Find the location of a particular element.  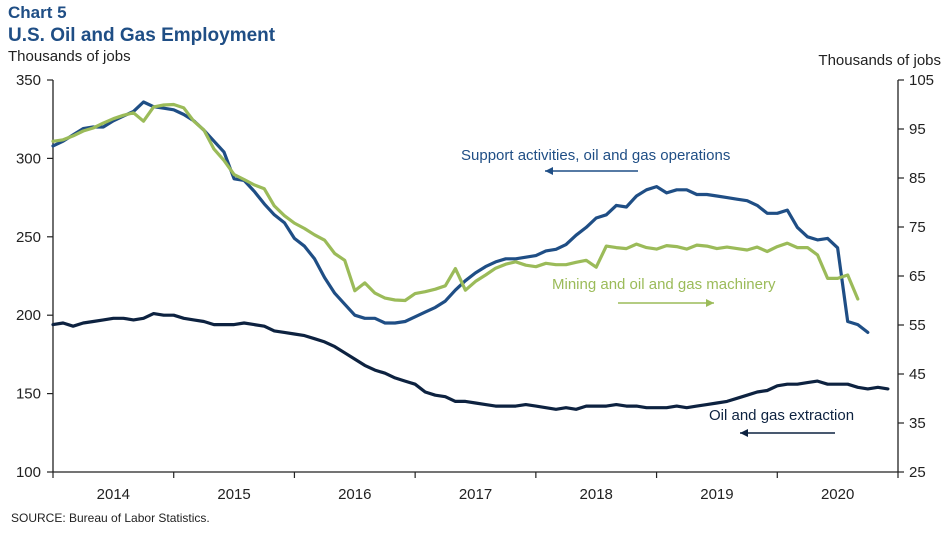

left-axis-label: Thousands of jobs is located at coordinates (69, 56).